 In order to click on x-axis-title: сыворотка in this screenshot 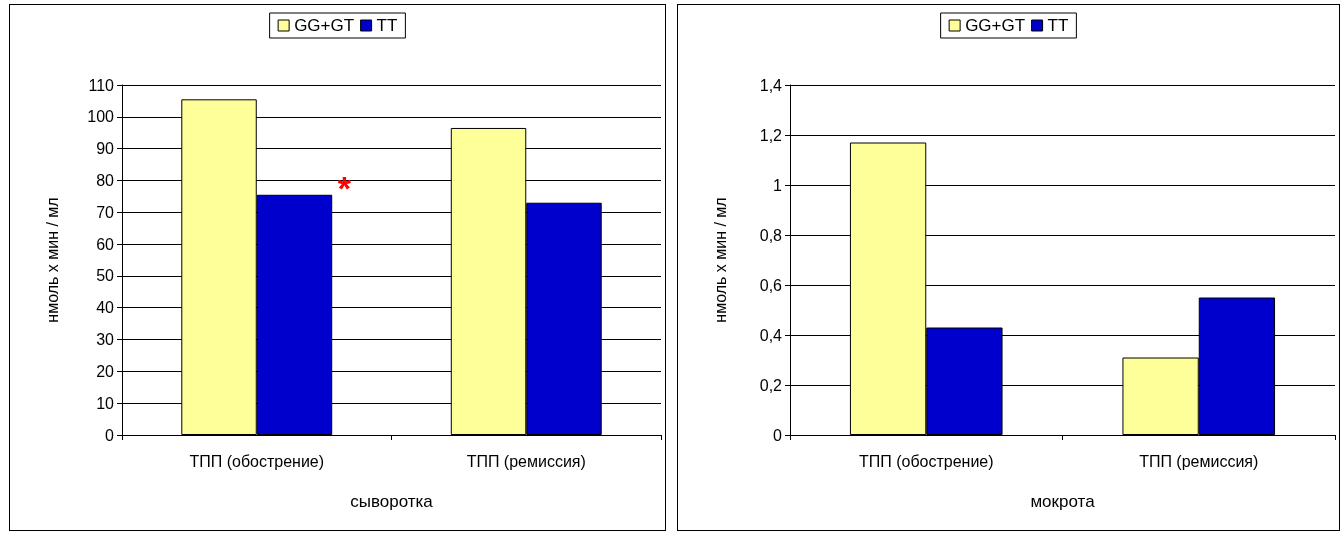, I will do `click(392, 501)`.